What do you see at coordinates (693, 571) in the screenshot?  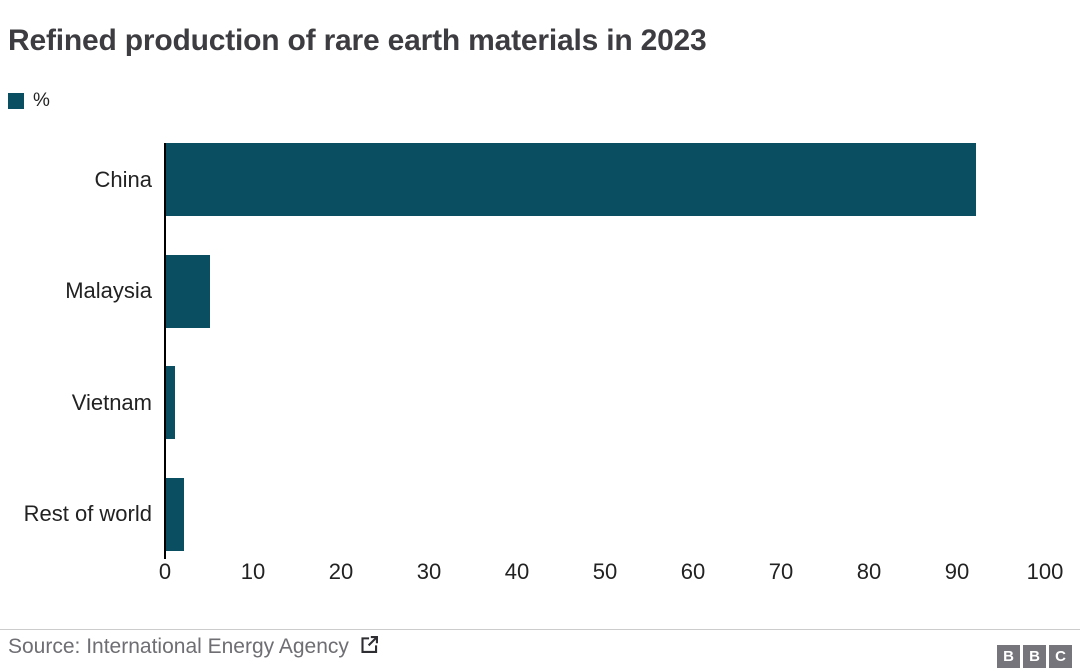 I see `x-tick-label: 60` at bounding box center [693, 571].